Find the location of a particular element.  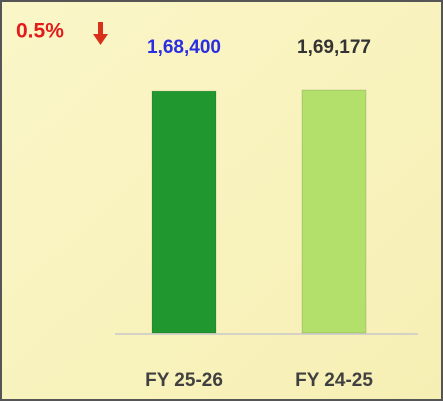

value-label: 1,68,400 is located at coordinates (184, 47).